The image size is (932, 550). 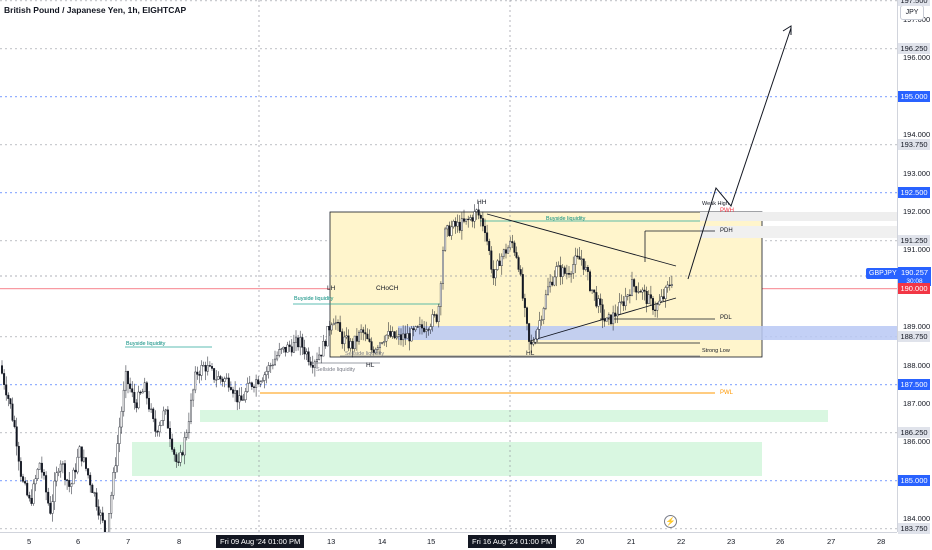 I want to click on hh-label: HH, so click(x=482, y=202).